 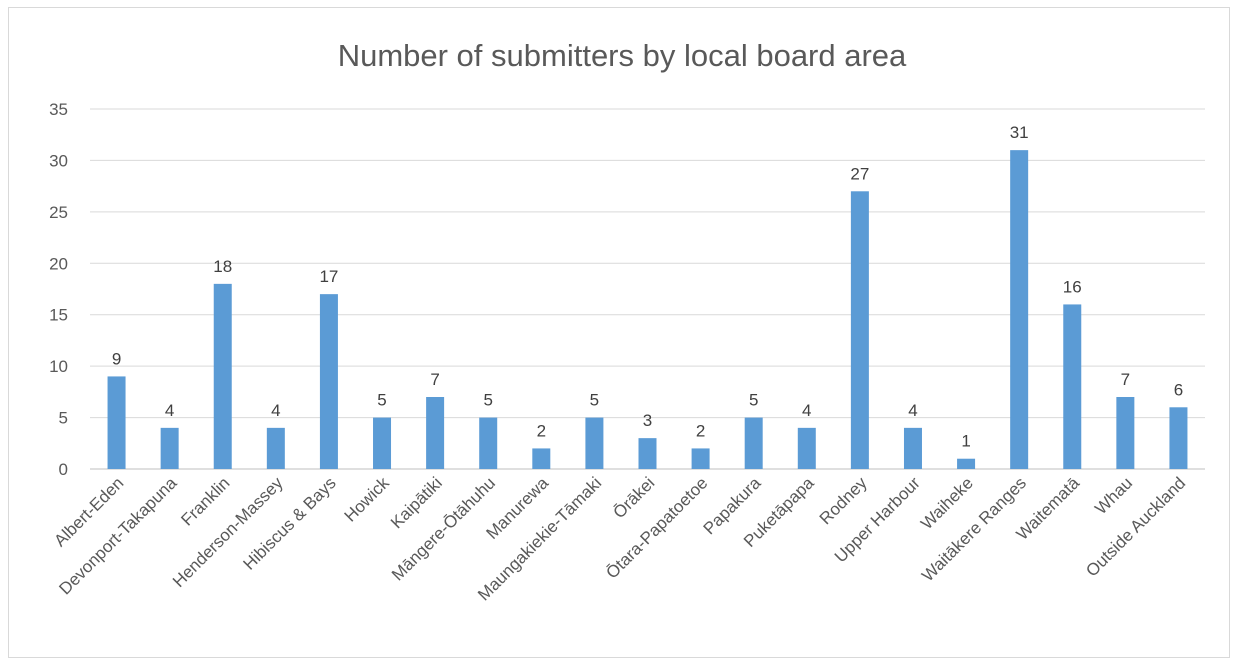 I want to click on x-tick-label: Outside Auckland, so click(x=1135, y=526).